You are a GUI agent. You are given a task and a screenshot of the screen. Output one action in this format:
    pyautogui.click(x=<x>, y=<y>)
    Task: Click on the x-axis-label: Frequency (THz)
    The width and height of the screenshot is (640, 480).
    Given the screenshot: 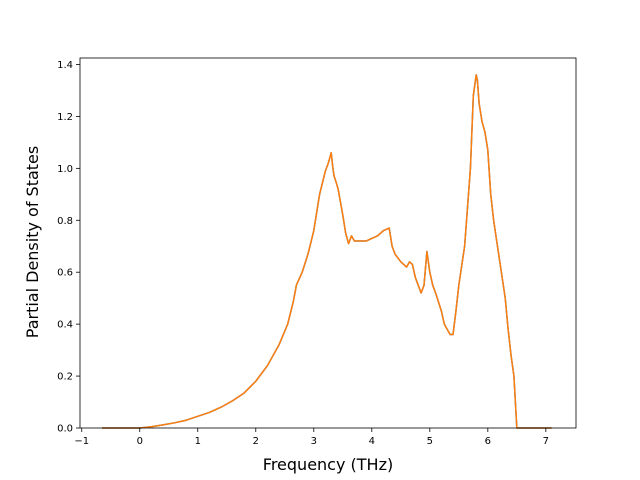 What is the action you would take?
    pyautogui.click(x=328, y=464)
    